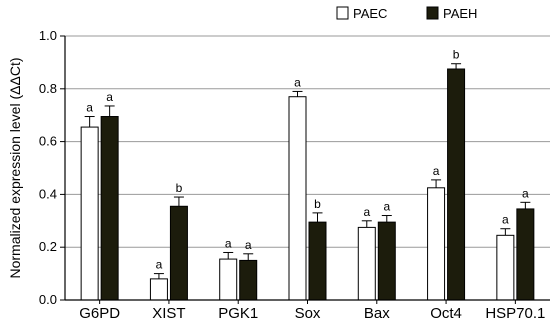 The width and height of the screenshot is (556, 323). I want to click on y-tick-label: 0.6, so click(48, 141).